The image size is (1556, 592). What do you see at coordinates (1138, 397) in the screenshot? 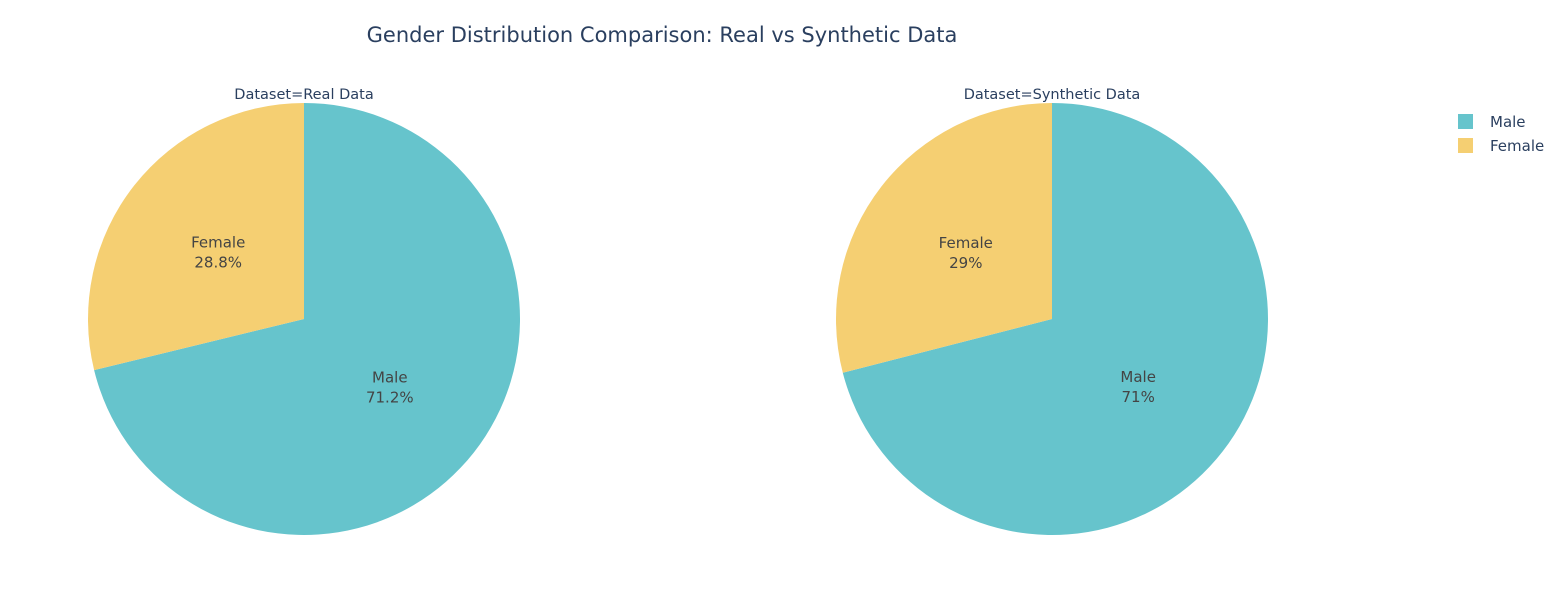
I see `slice-percent-male: 71%` at bounding box center [1138, 397].